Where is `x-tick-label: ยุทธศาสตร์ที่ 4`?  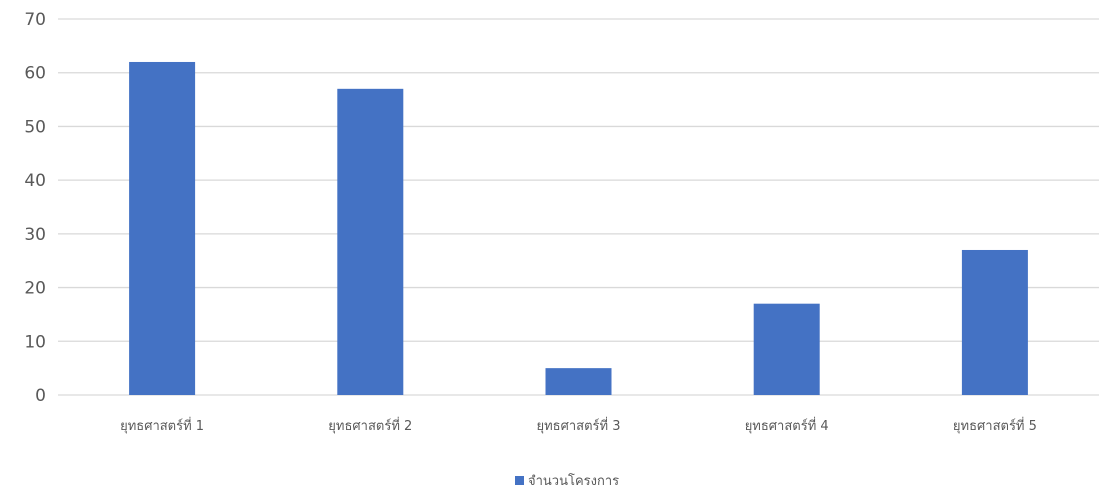
x-tick-label: ยุทธศาสตร์ที่ 4 is located at coordinates (787, 425).